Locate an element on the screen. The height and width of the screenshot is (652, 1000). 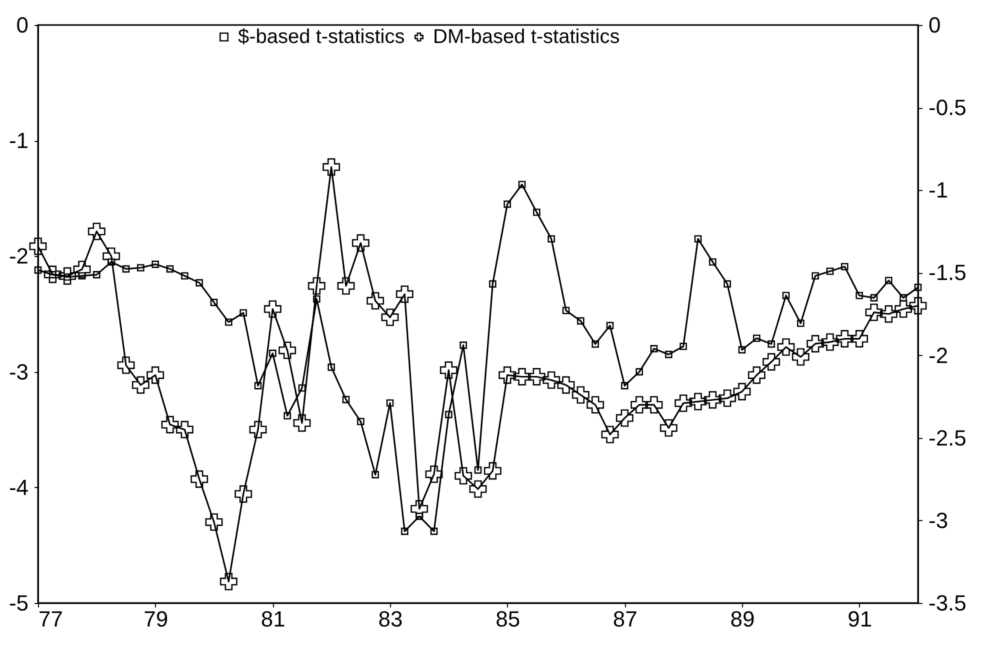
y2-tick-label: -0.5 is located at coordinates (947, 107).